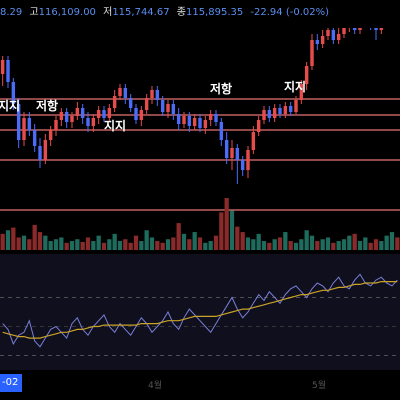 The image size is (400, 400). Describe the element at coordinates (295, 86) in the screenshot. I see `support-label-3: 지지` at that location.